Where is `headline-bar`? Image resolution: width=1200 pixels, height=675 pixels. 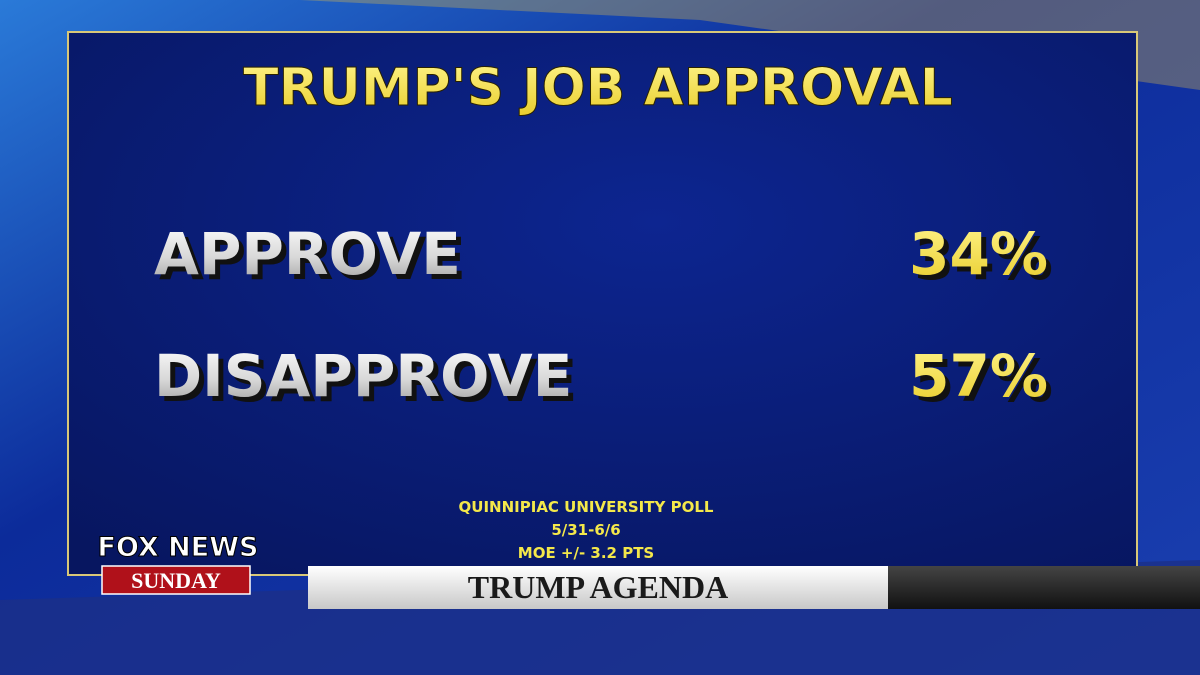
headline-bar is located at coordinates (598, 587).